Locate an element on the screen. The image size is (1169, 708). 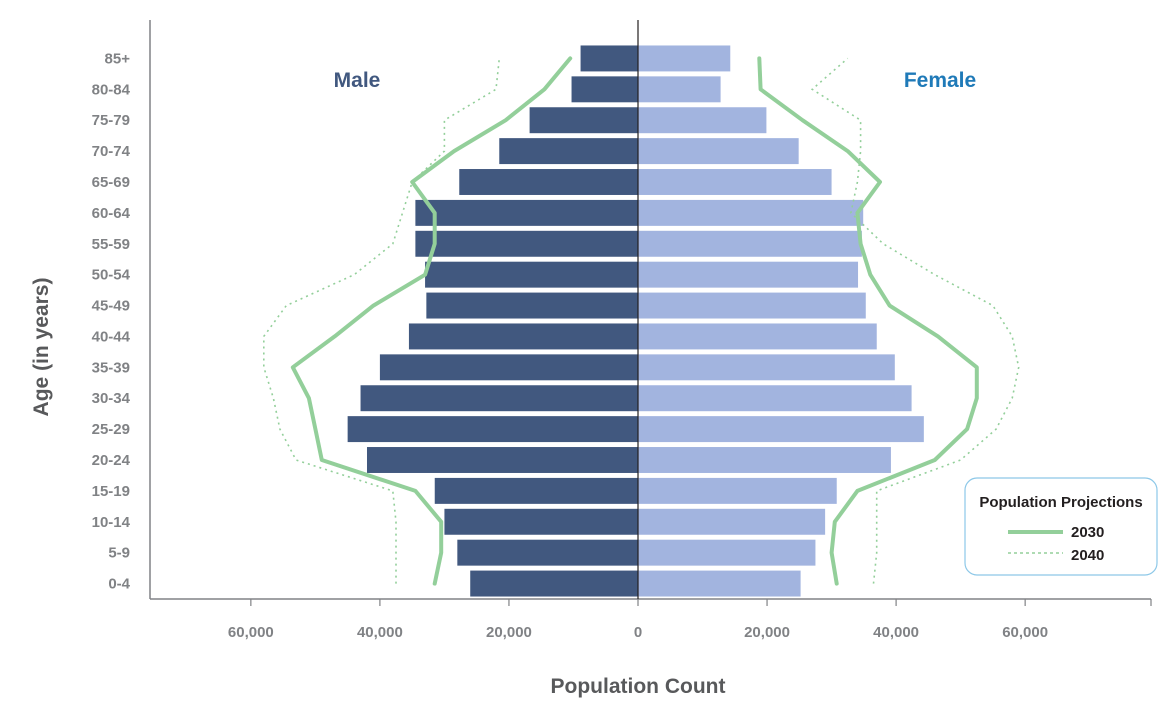
x-tick-label: 0 is located at coordinates (638, 632).